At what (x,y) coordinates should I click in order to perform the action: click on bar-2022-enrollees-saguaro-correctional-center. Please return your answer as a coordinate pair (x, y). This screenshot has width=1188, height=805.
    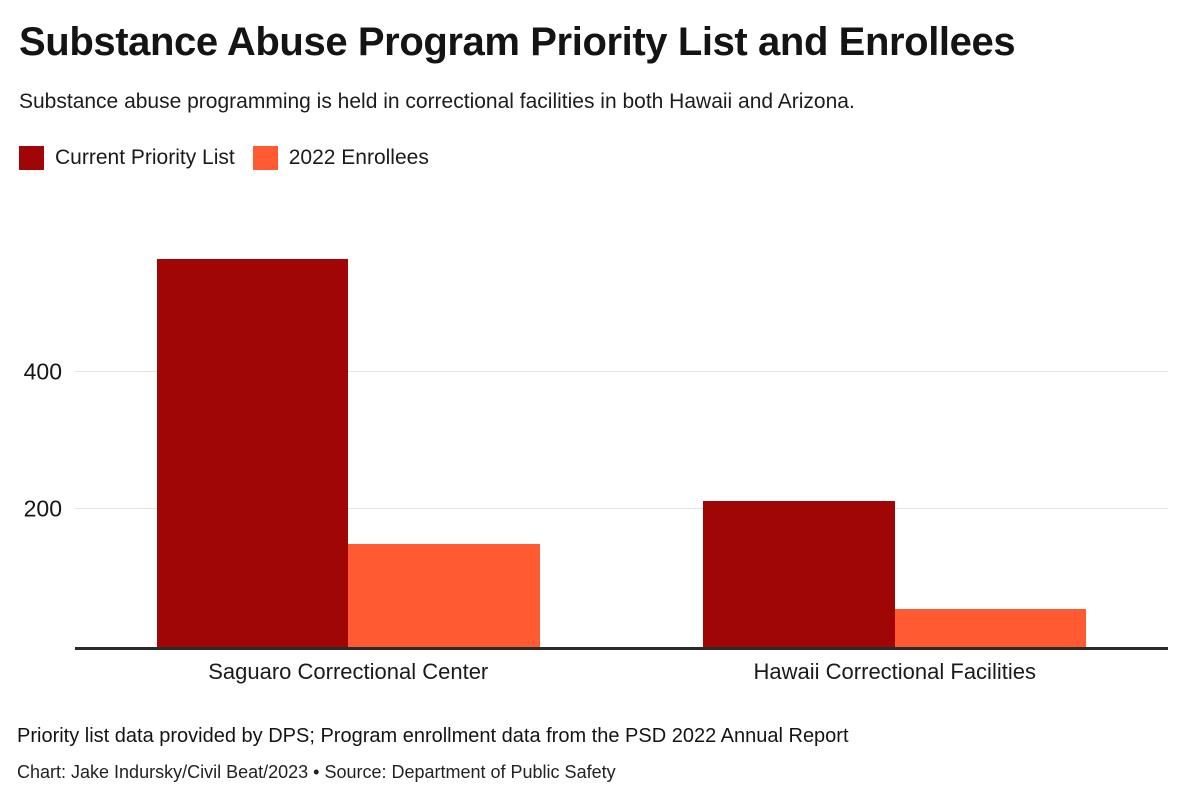
    Looking at the image, I should click on (444, 595).